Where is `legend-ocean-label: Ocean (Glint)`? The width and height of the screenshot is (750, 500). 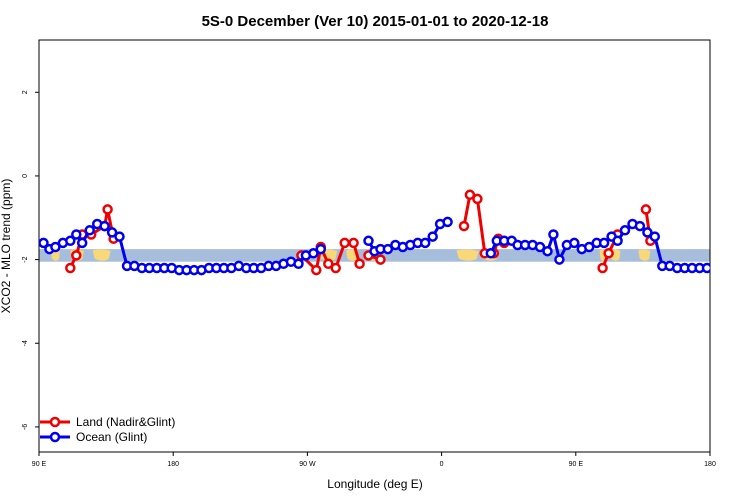 legend-ocean-label: Ocean (Glint) is located at coordinates (111, 437).